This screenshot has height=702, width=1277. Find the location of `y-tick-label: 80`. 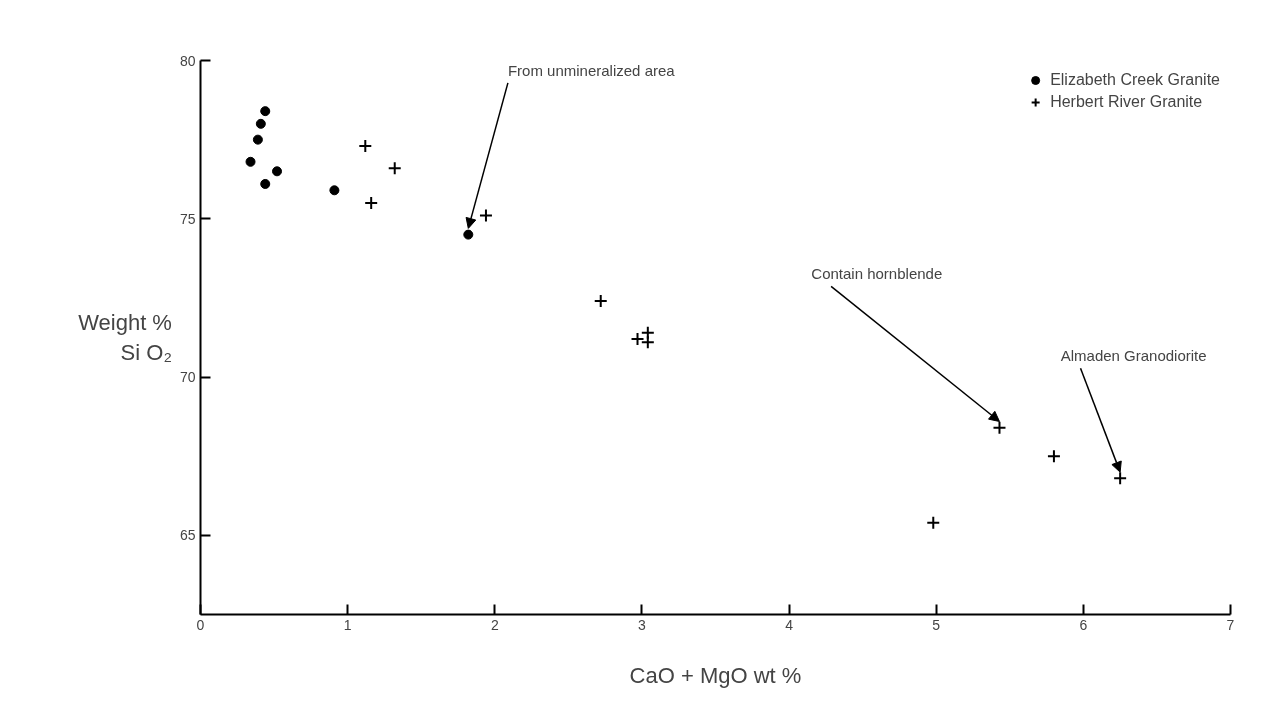

y-tick-label: 80 is located at coordinates (187, 60).